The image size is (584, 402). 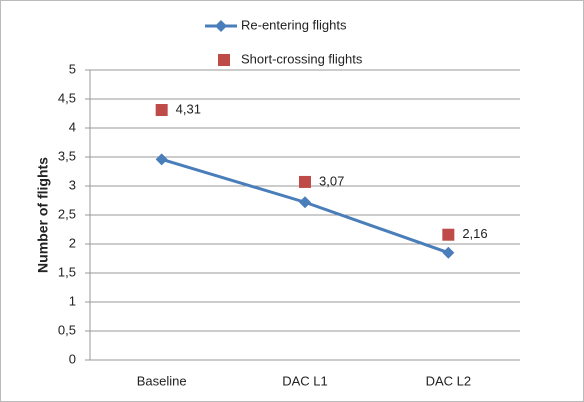 What do you see at coordinates (449, 380) in the screenshot?
I see `x-tick-label: DAC L2` at bounding box center [449, 380].